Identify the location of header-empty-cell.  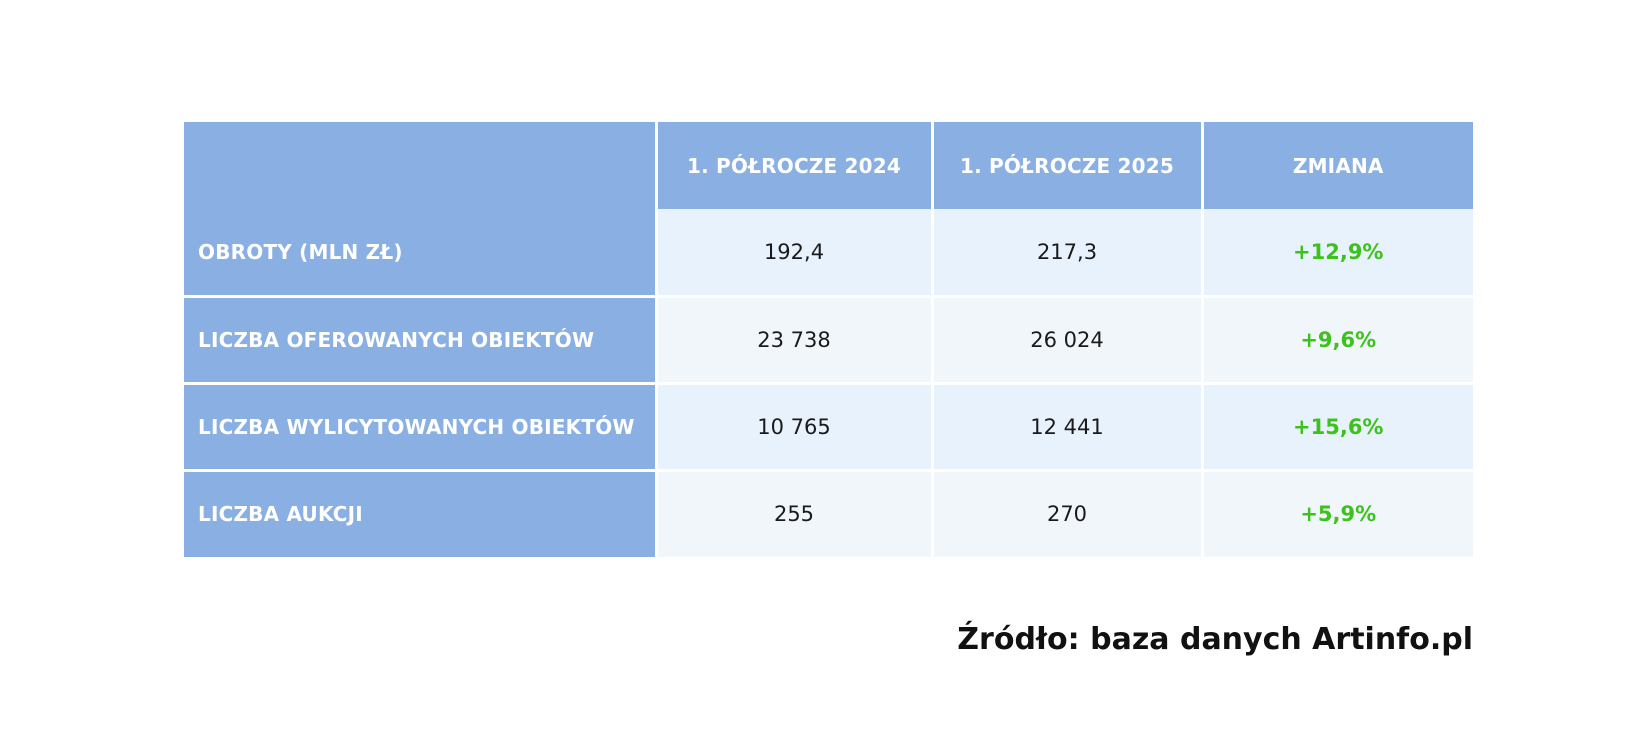
(421, 165).